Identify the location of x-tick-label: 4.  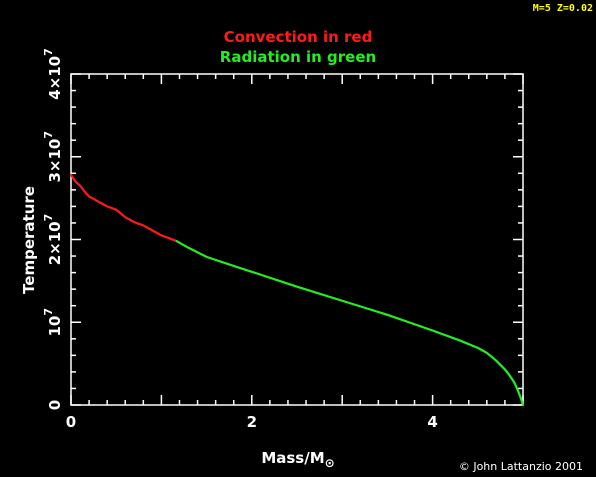
(432, 422).